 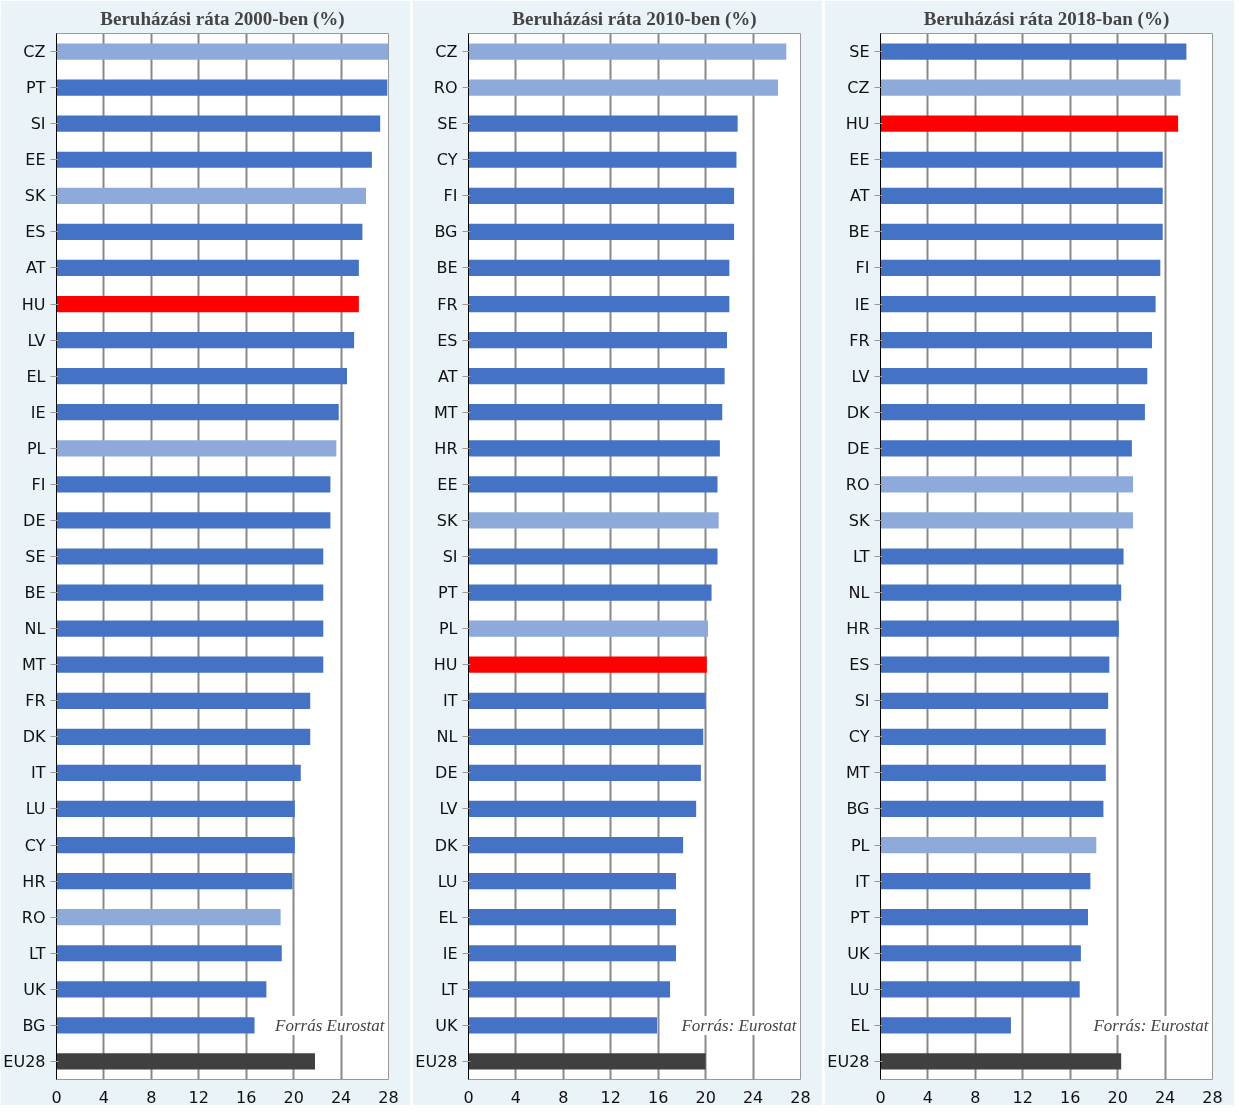 What do you see at coordinates (1022, 1097) in the screenshot?
I see `x-tick-label: 12` at bounding box center [1022, 1097].